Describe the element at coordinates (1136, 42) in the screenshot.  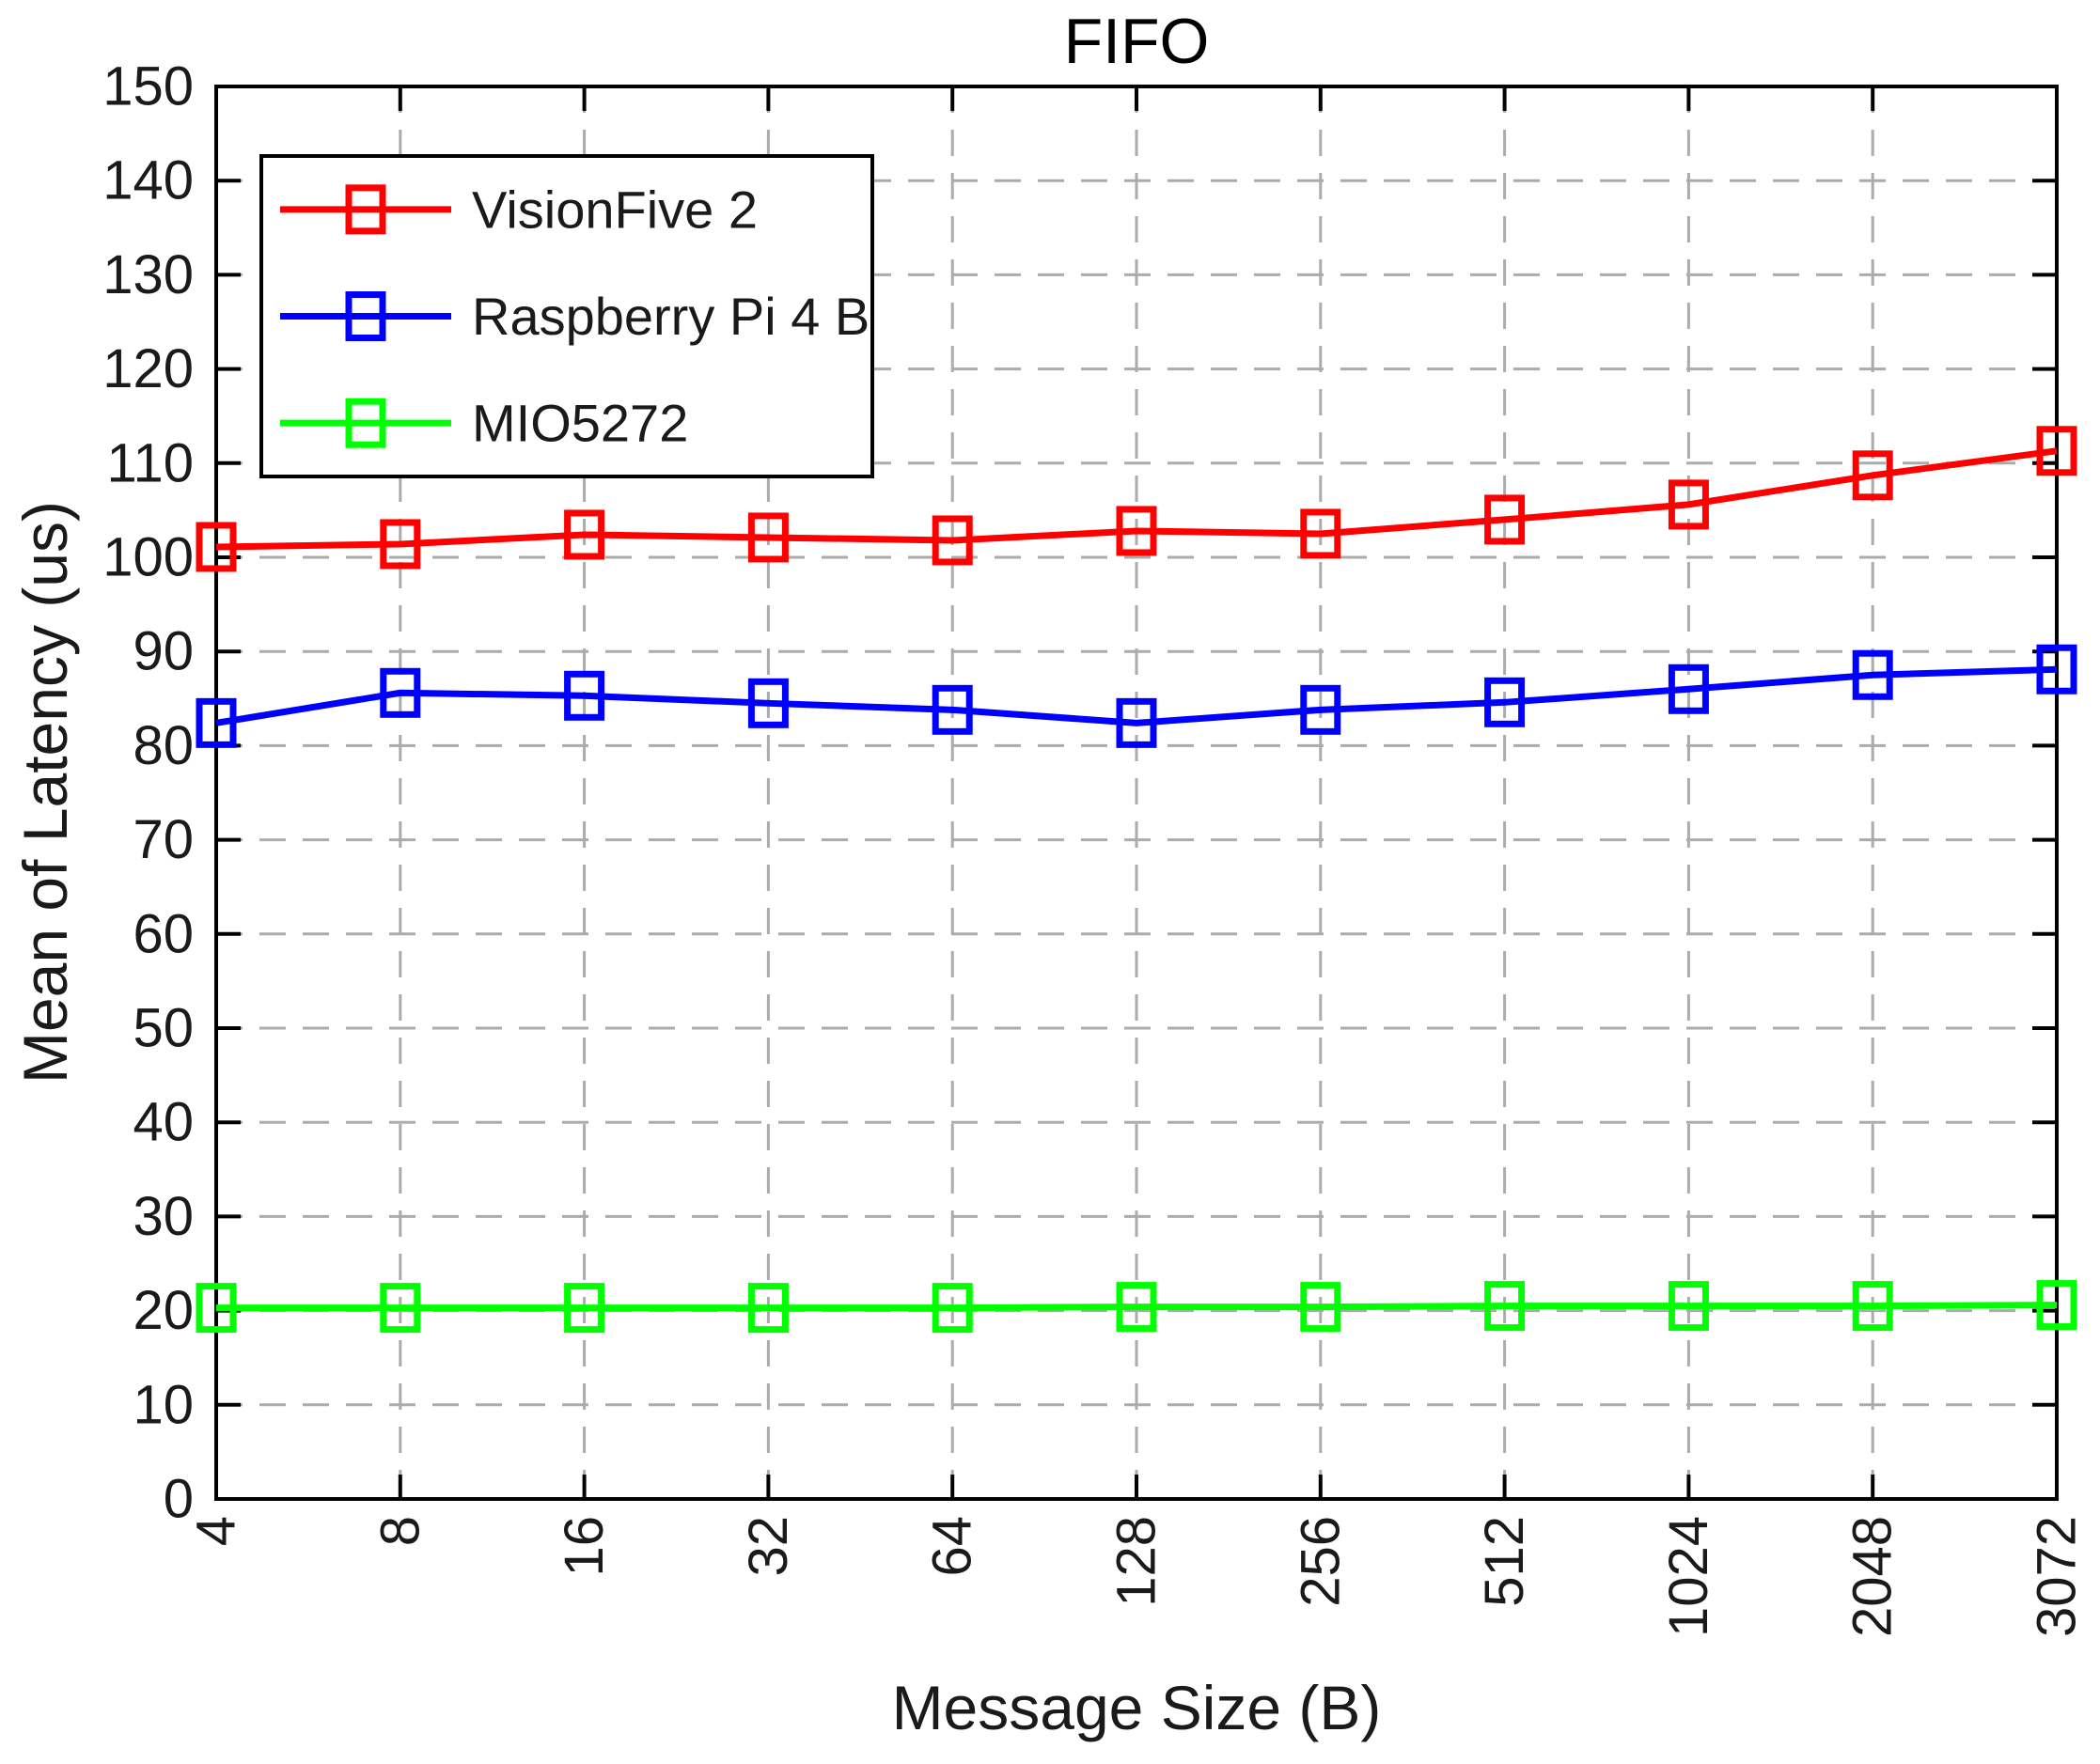
I see `chart-title: FIFO` at that location.